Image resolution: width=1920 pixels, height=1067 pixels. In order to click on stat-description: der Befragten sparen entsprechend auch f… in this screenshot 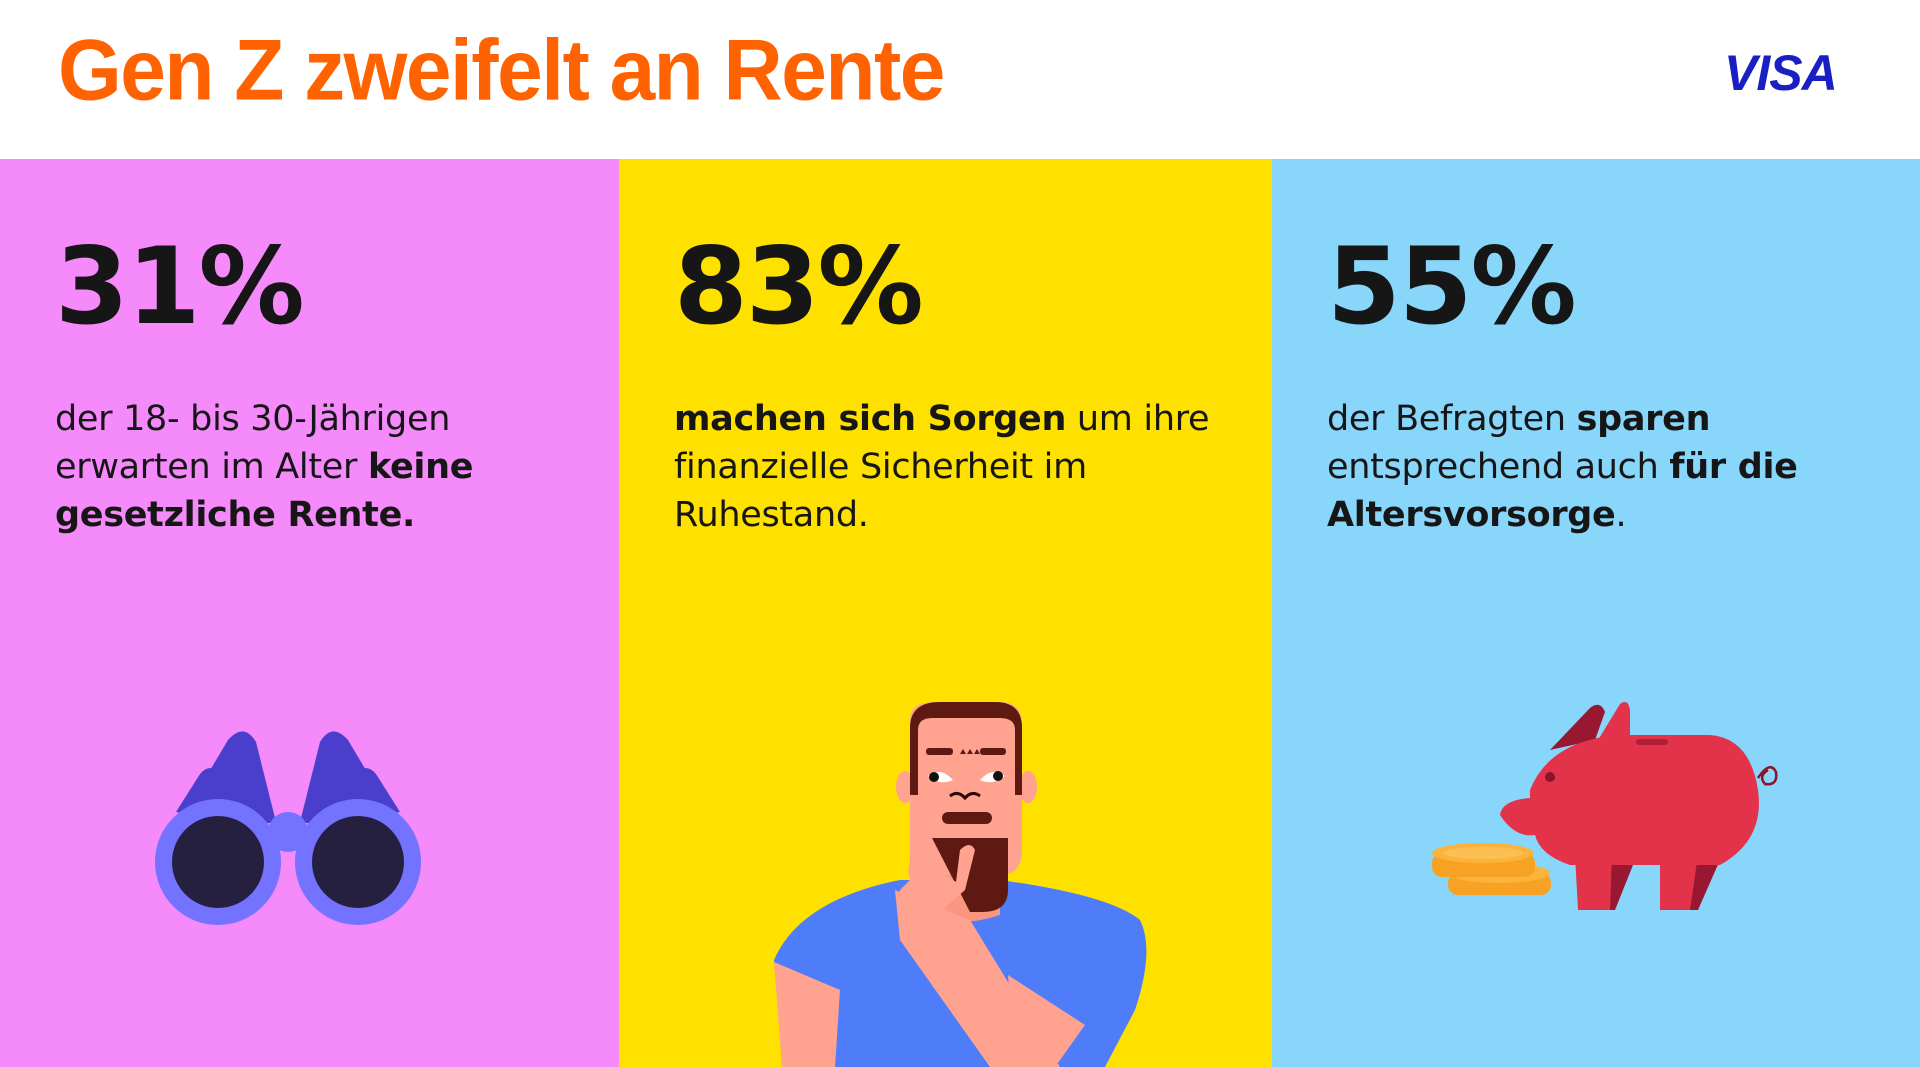, I will do `click(1607, 467)`.